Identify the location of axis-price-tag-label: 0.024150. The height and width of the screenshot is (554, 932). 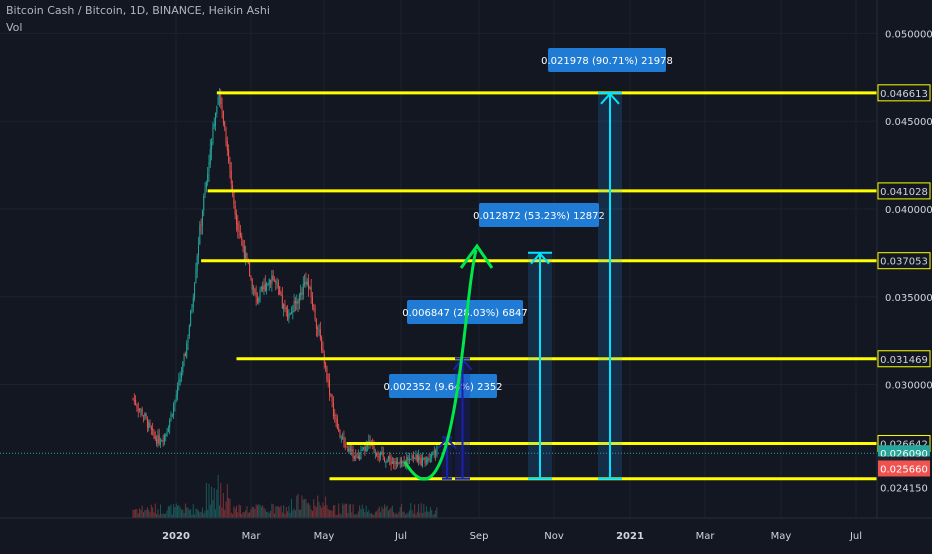
(904, 488).